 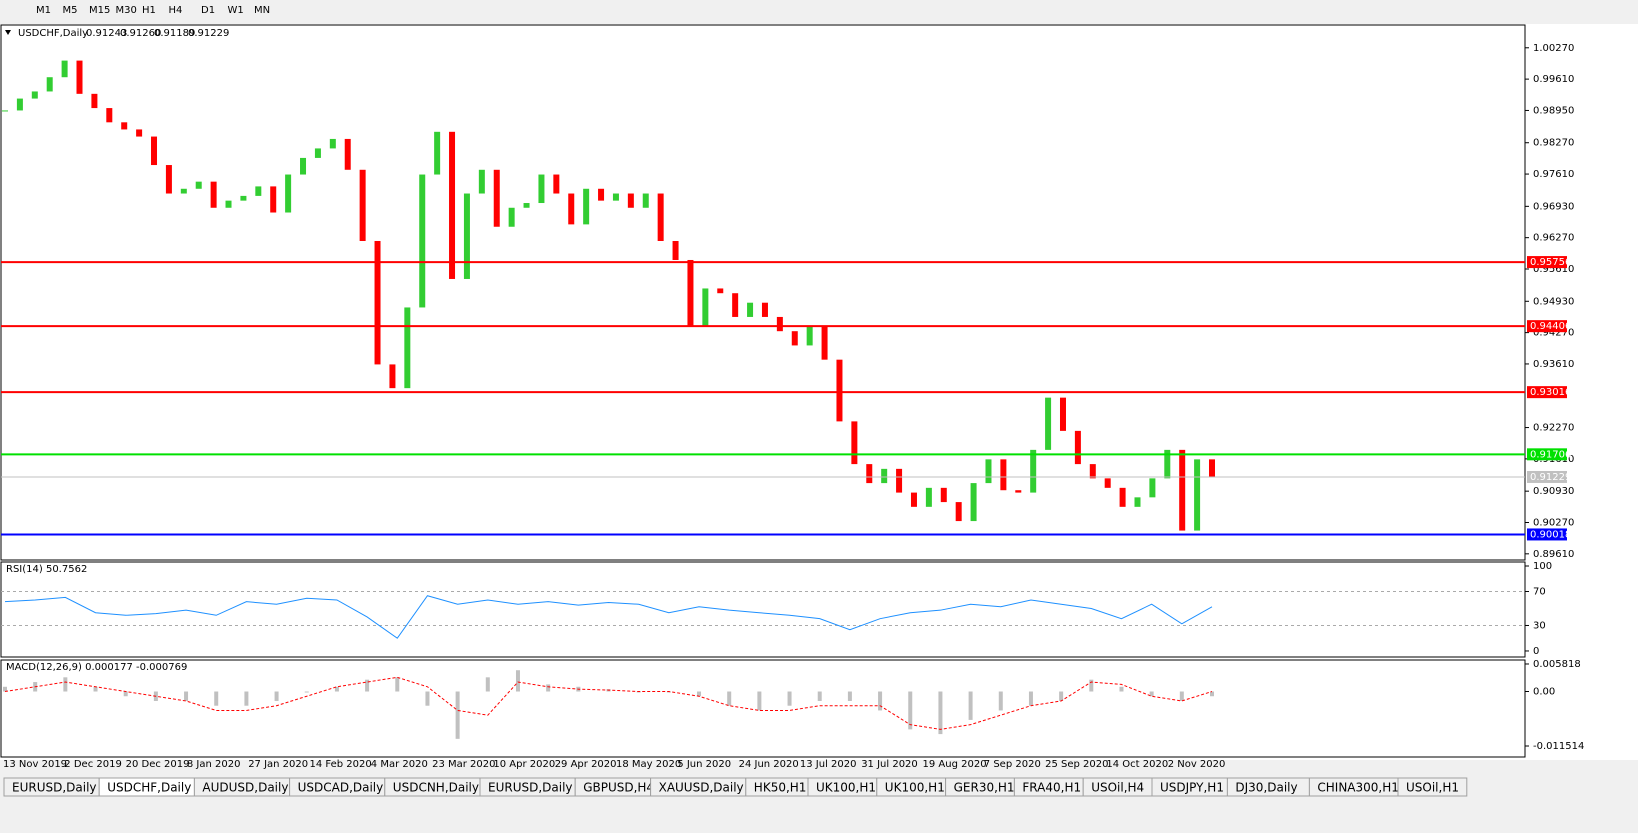 I want to click on tab-label: GBPUSD,H4, so click(x=618, y=788).